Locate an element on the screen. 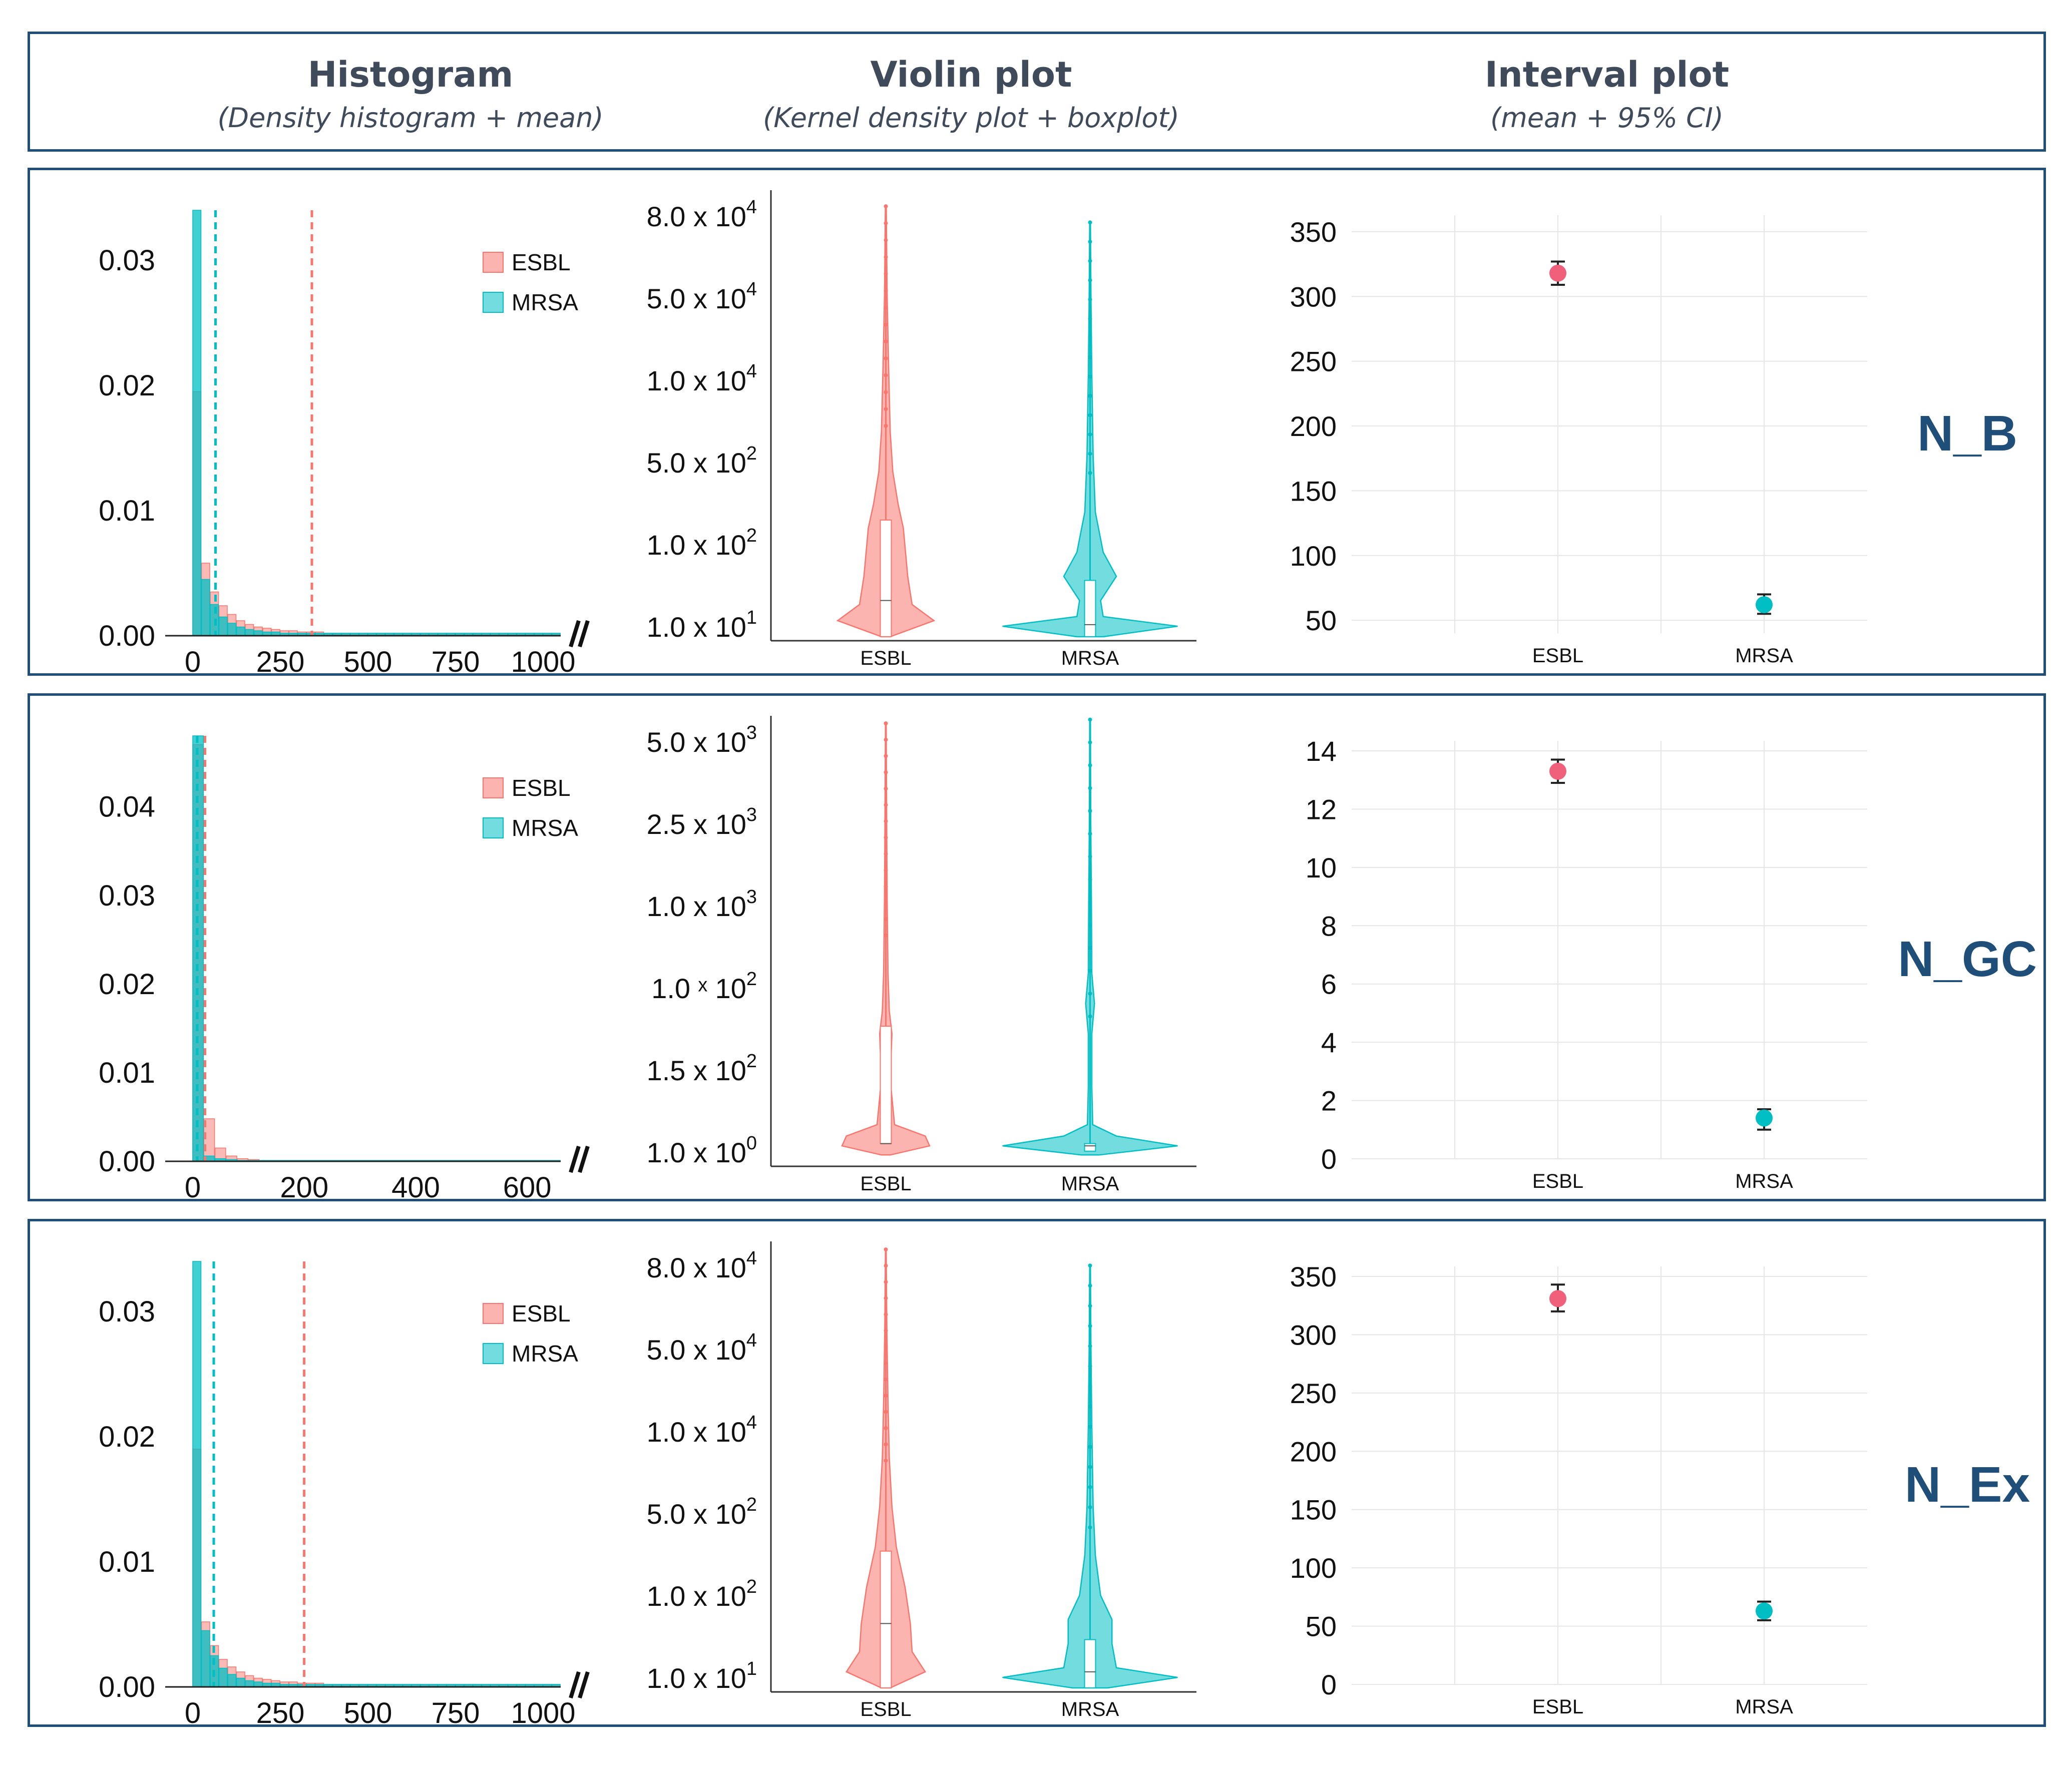 The image size is (2072, 1766). interval-y-tick-label: 10 is located at coordinates (1321, 868).